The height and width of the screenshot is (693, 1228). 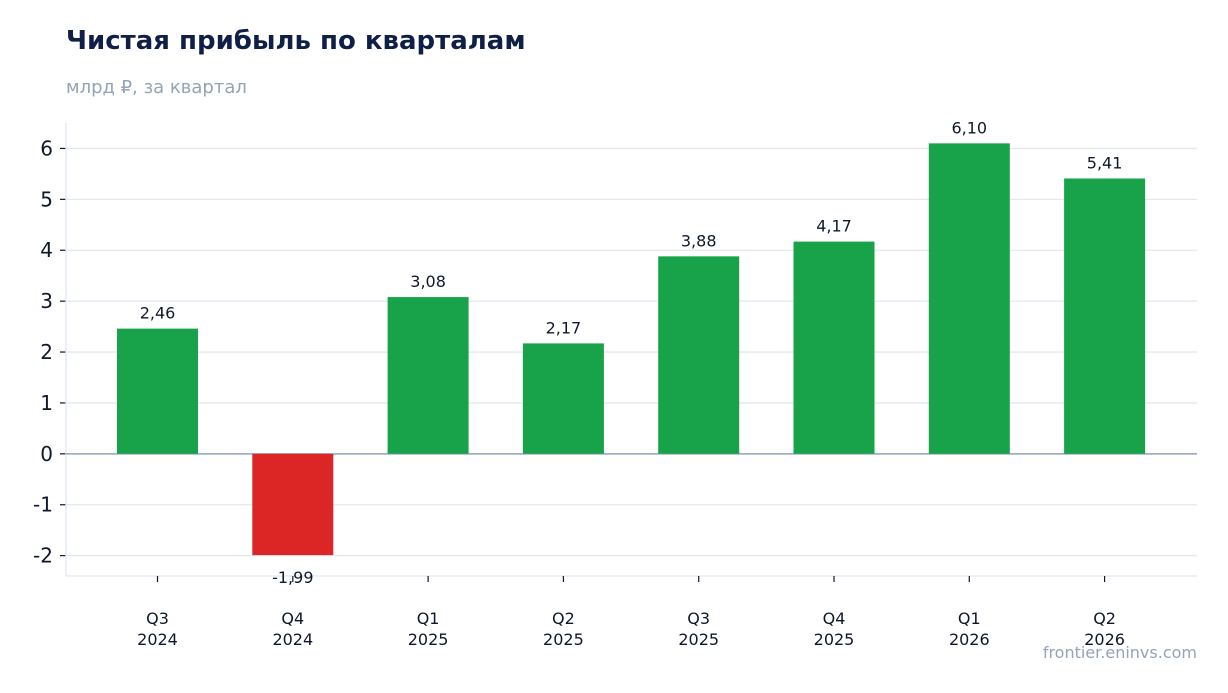 I want to click on source-attribution: frontier.eninvs.com, so click(x=1119, y=652).